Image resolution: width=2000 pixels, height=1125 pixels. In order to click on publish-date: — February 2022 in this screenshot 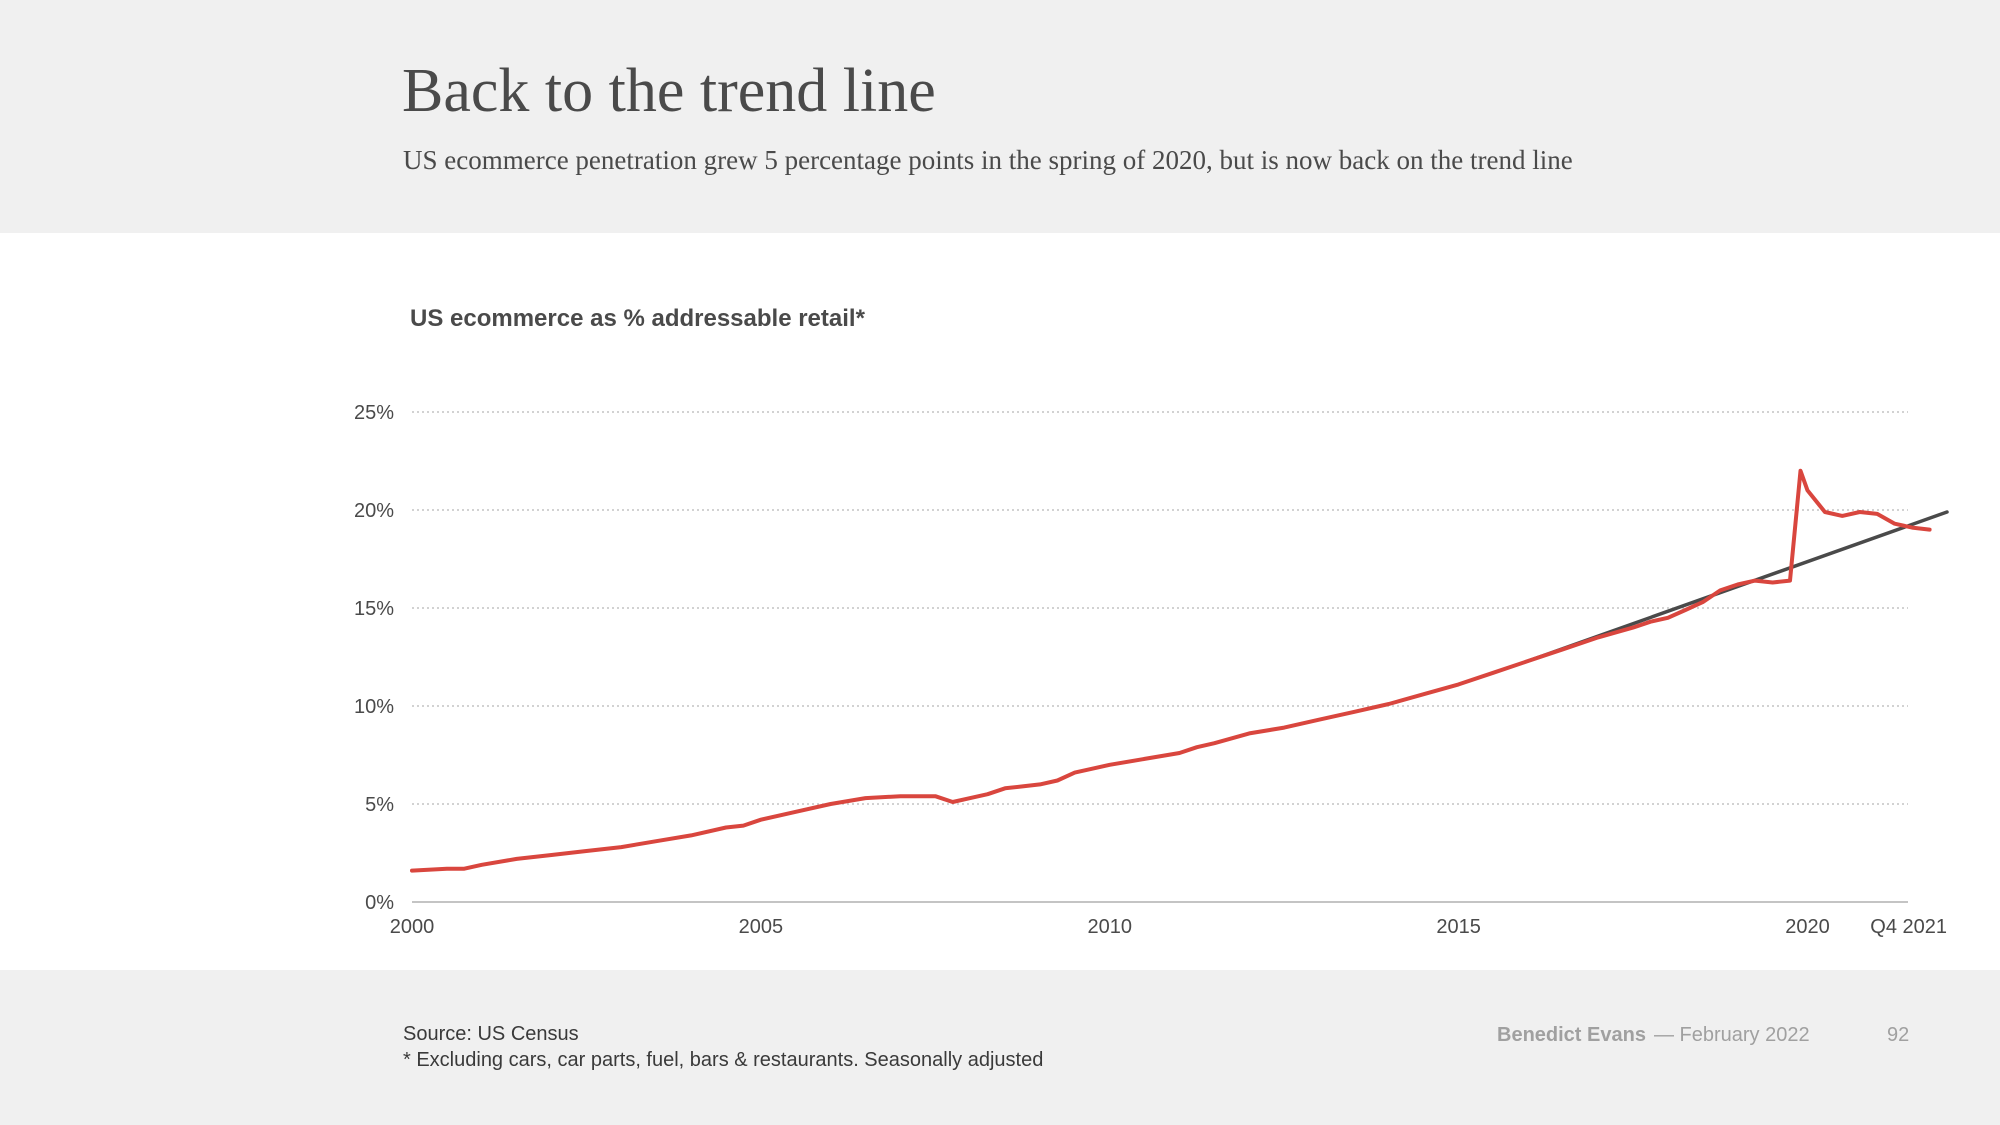, I will do `click(1731, 1035)`.